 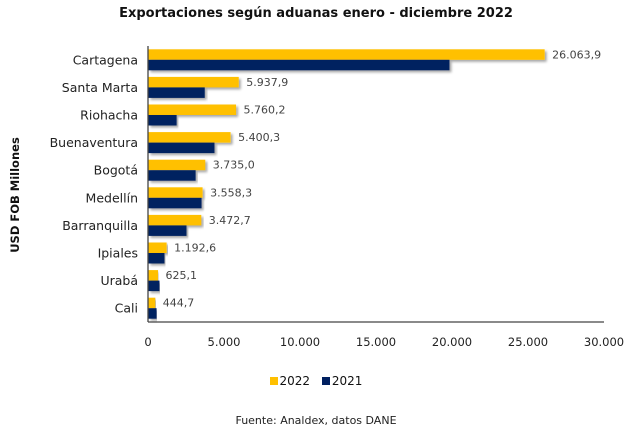 What do you see at coordinates (182, 275) in the screenshot?
I see `data-label-2022-uraba: 625,1` at bounding box center [182, 275].